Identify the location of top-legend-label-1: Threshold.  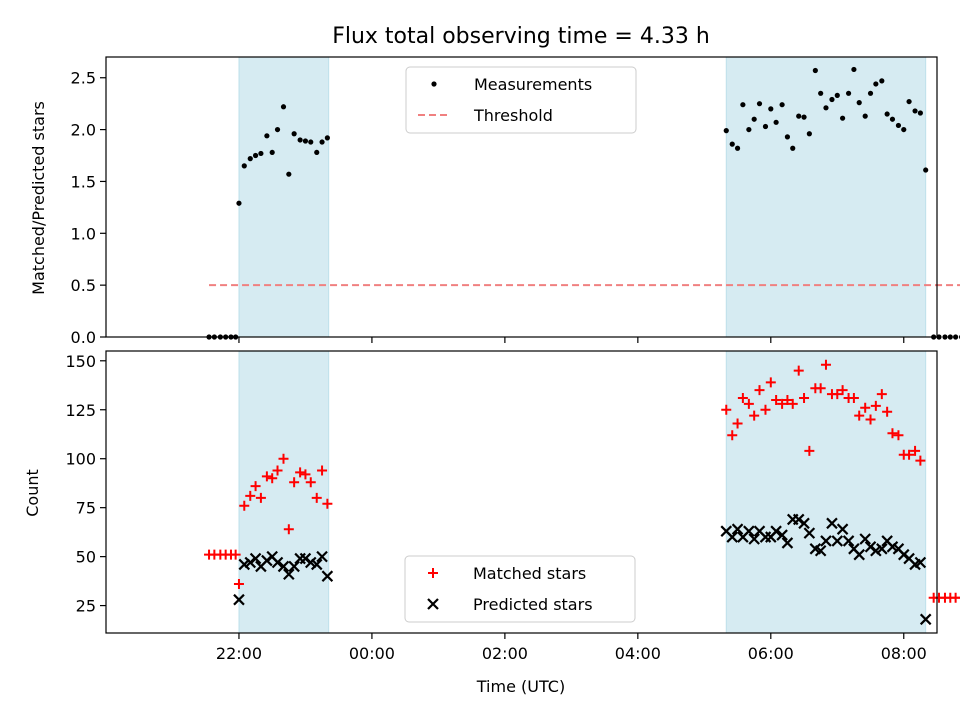
(513, 115).